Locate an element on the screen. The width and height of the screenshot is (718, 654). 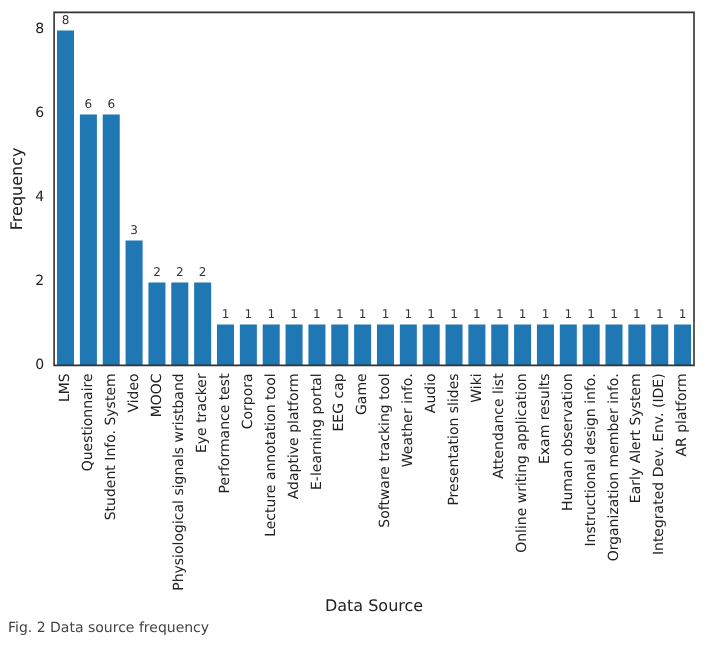
x-axis-title: Data Source is located at coordinates (374, 605).